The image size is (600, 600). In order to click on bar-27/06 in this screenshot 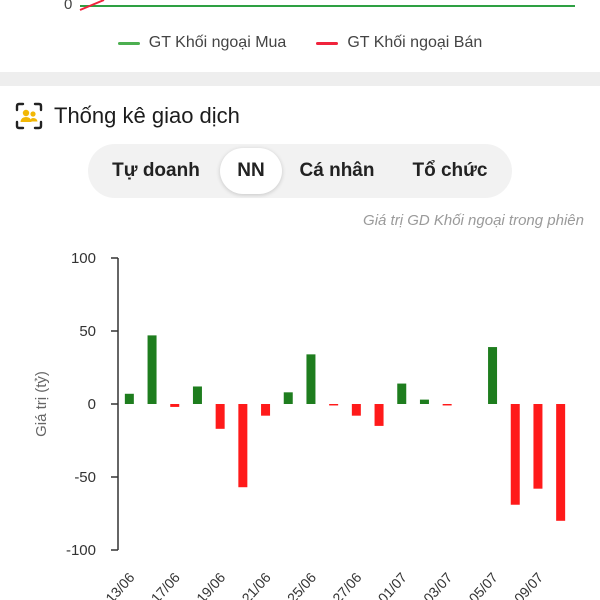, I will do `click(356, 410)`.